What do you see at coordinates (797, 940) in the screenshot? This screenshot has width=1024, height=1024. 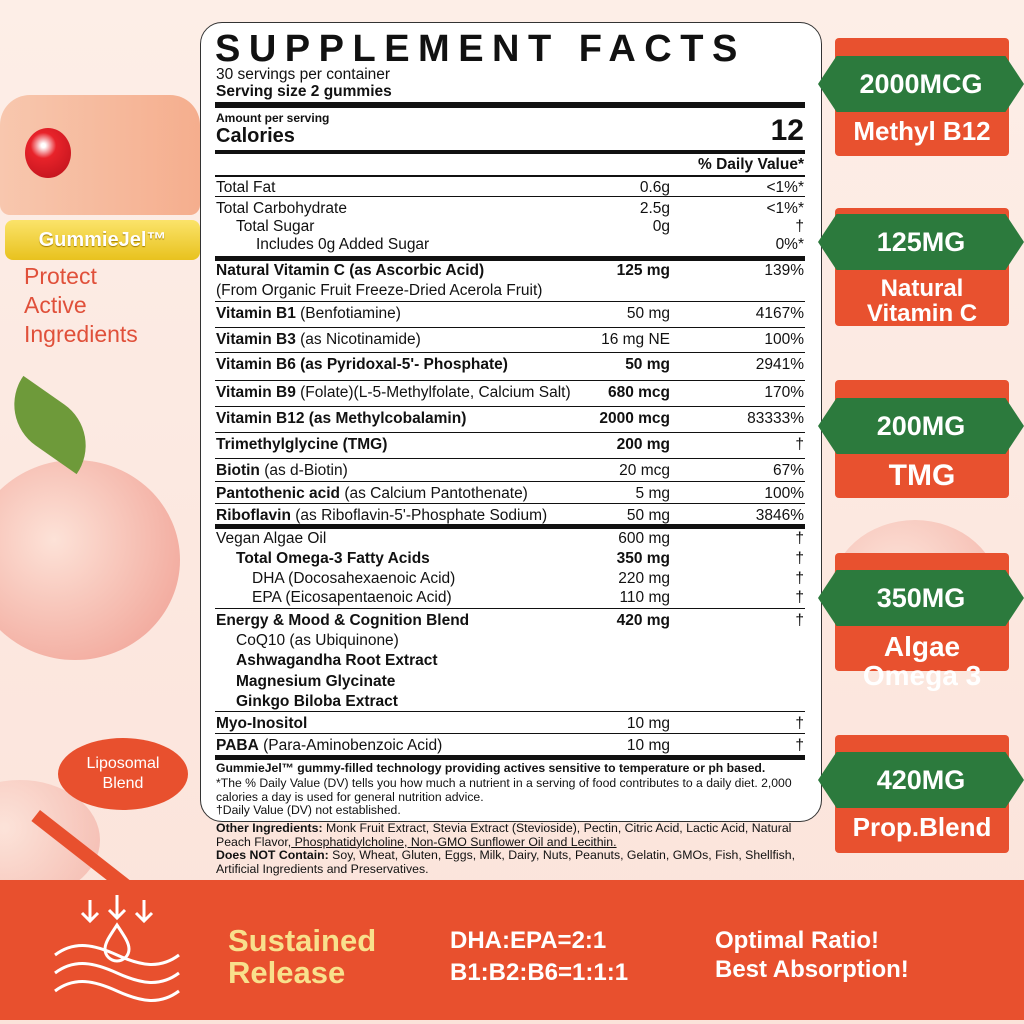 I see `optimal-ratio: Optimal Ratio!` at bounding box center [797, 940].